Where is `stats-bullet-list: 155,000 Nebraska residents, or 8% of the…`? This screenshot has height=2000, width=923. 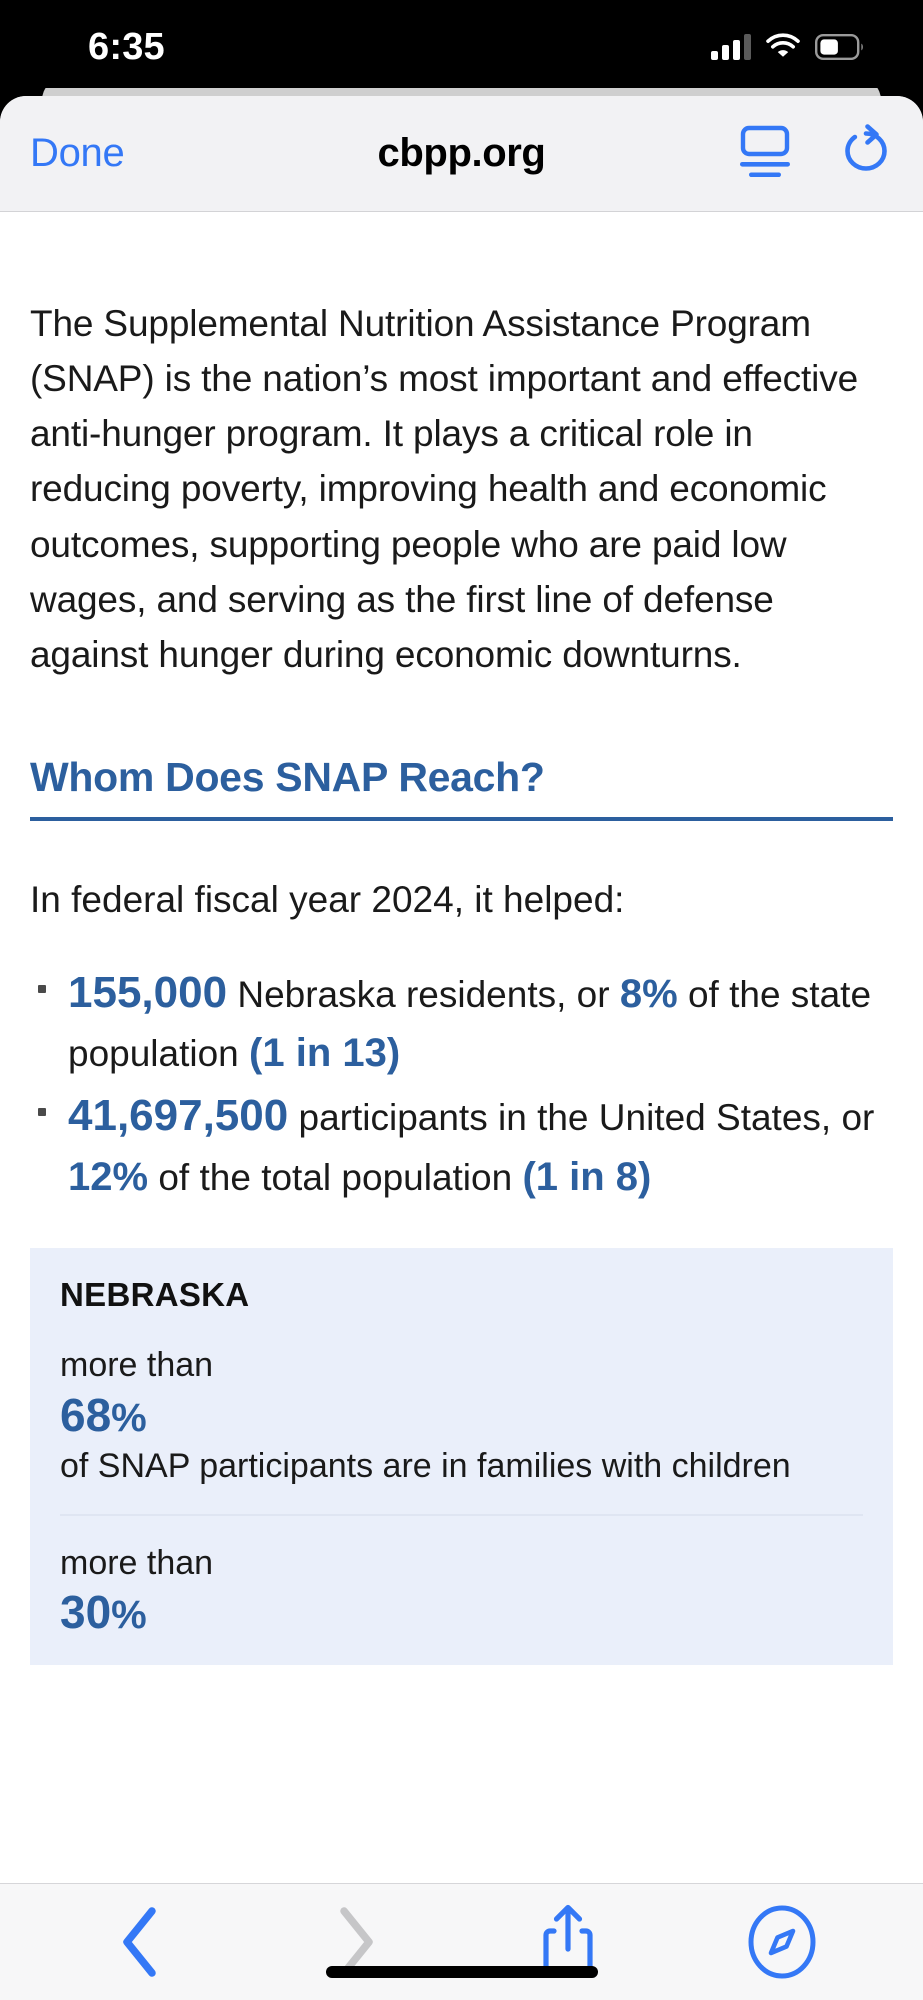 stats-bullet-list: 155,000 Nebraska residents, or 8% of the… is located at coordinates (461, 1084).